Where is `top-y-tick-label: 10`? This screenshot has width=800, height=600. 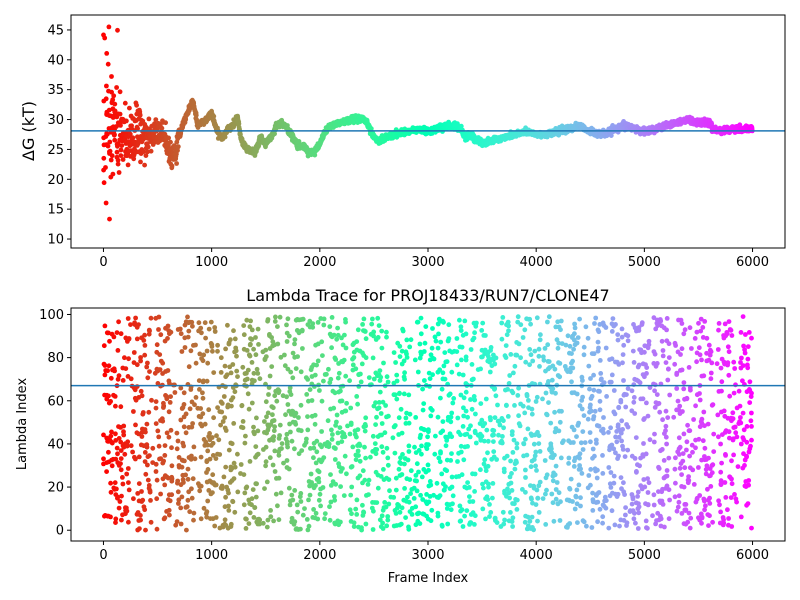 top-y-tick-label: 10 is located at coordinates (55, 240).